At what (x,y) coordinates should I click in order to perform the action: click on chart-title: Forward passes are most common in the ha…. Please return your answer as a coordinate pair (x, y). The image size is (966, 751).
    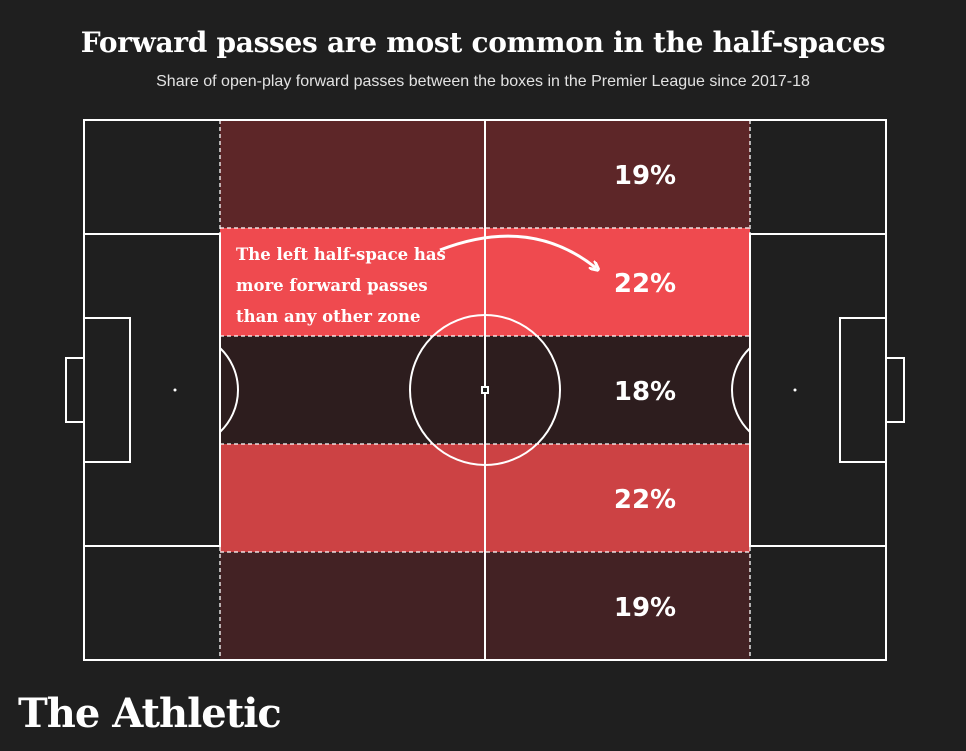
    Looking at the image, I should click on (483, 42).